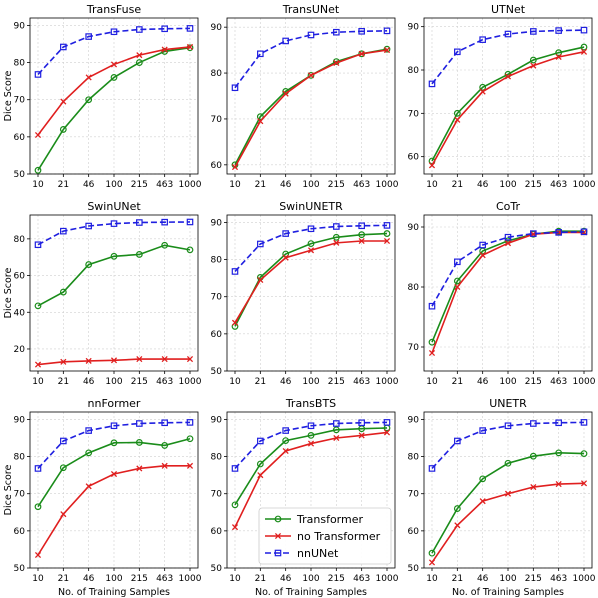 The image size is (598, 598). I want to click on panel-title: CoTr, so click(508, 206).